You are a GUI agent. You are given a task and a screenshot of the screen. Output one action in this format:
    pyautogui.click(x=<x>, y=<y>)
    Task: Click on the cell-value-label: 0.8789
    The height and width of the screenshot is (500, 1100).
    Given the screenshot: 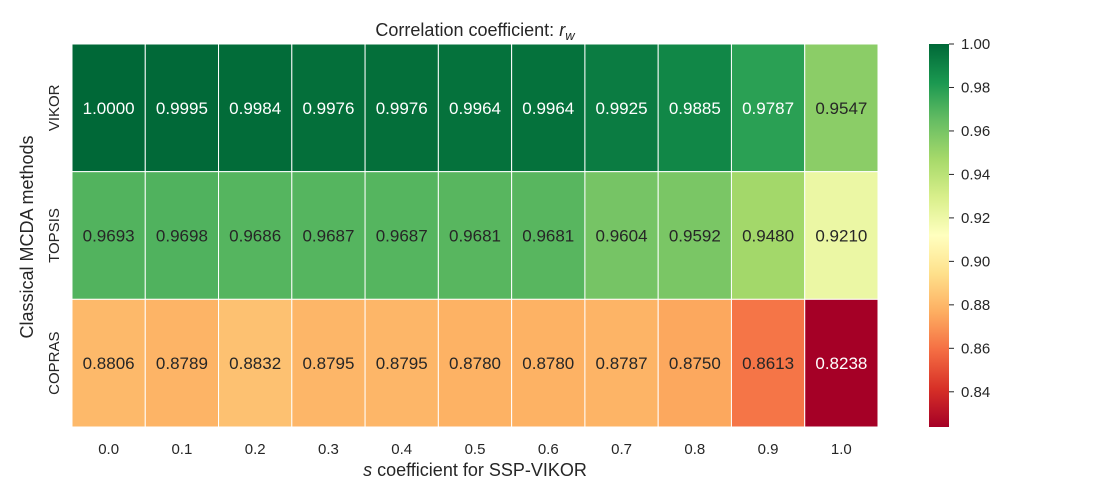 What is the action you would take?
    pyautogui.click(x=182, y=363)
    